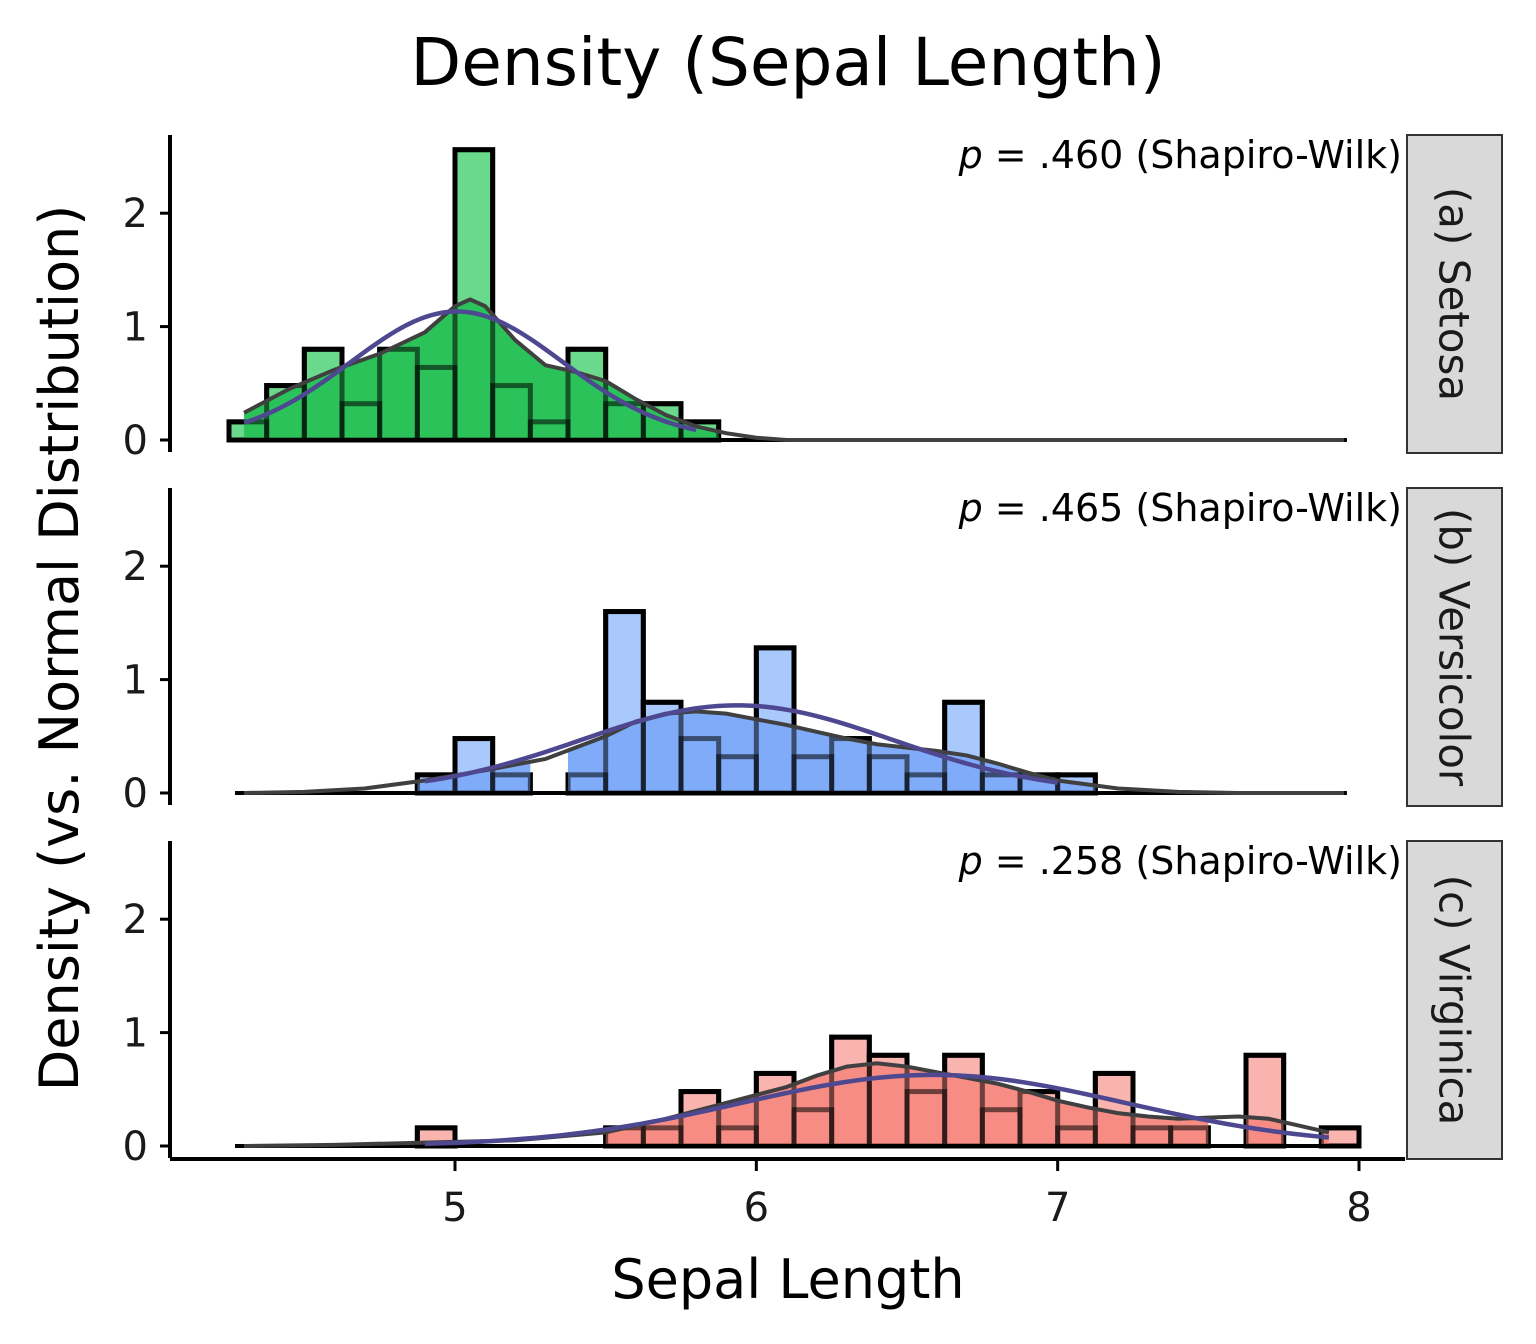 This screenshot has height=1344, width=1536. What do you see at coordinates (59, 648) in the screenshot?
I see `y-axis-title: Density (vs. Normal Distribution)` at bounding box center [59, 648].